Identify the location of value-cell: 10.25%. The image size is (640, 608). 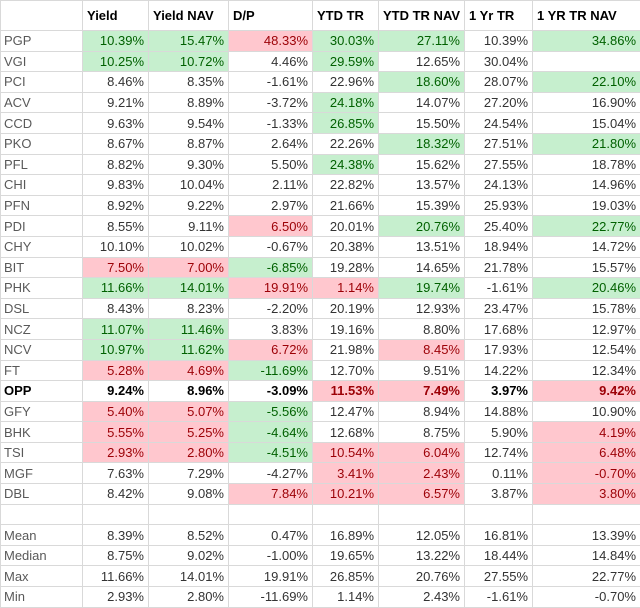
(115, 61).